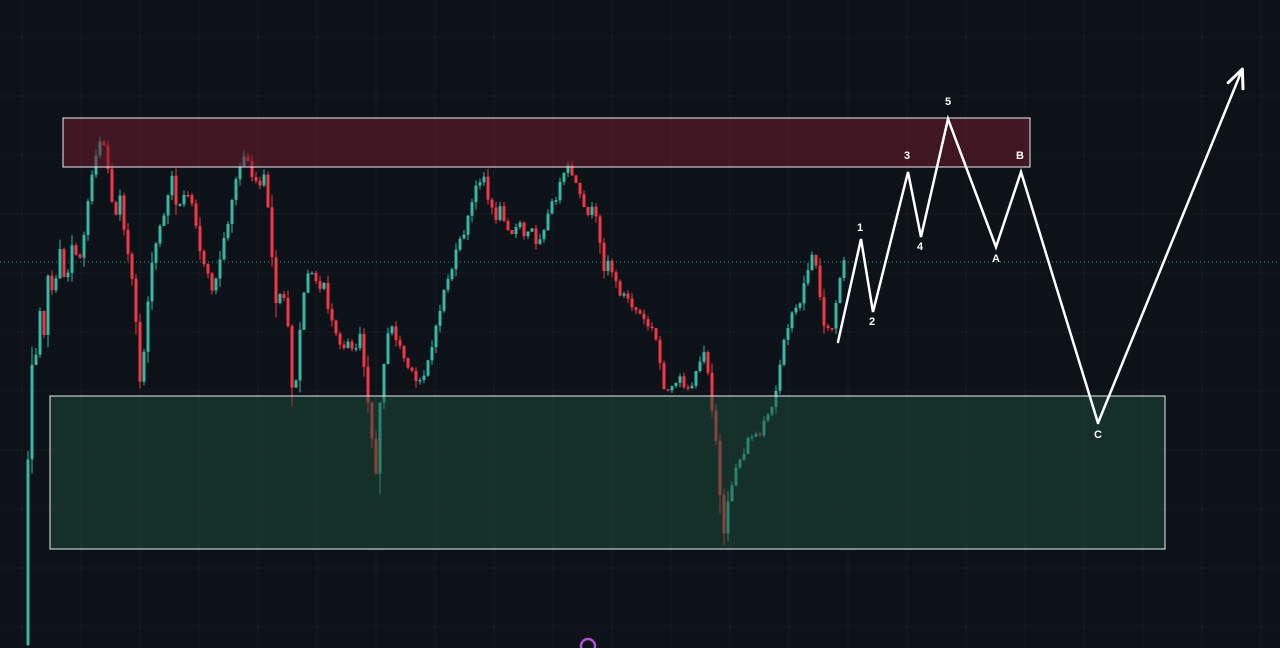 The image size is (1280, 648). Describe the element at coordinates (546, 142) in the screenshot. I see `supply-zone-rect` at that location.